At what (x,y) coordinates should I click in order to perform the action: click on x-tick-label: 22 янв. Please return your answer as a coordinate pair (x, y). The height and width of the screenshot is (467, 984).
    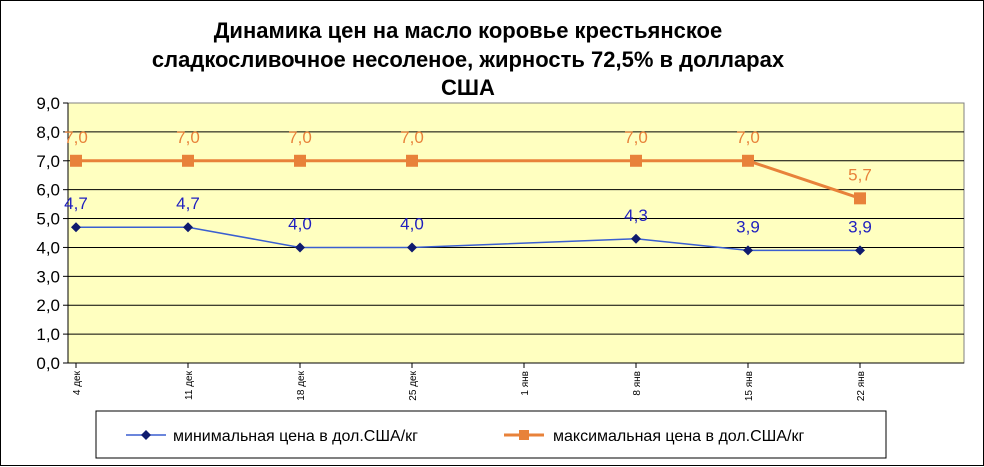
    Looking at the image, I should click on (861, 386).